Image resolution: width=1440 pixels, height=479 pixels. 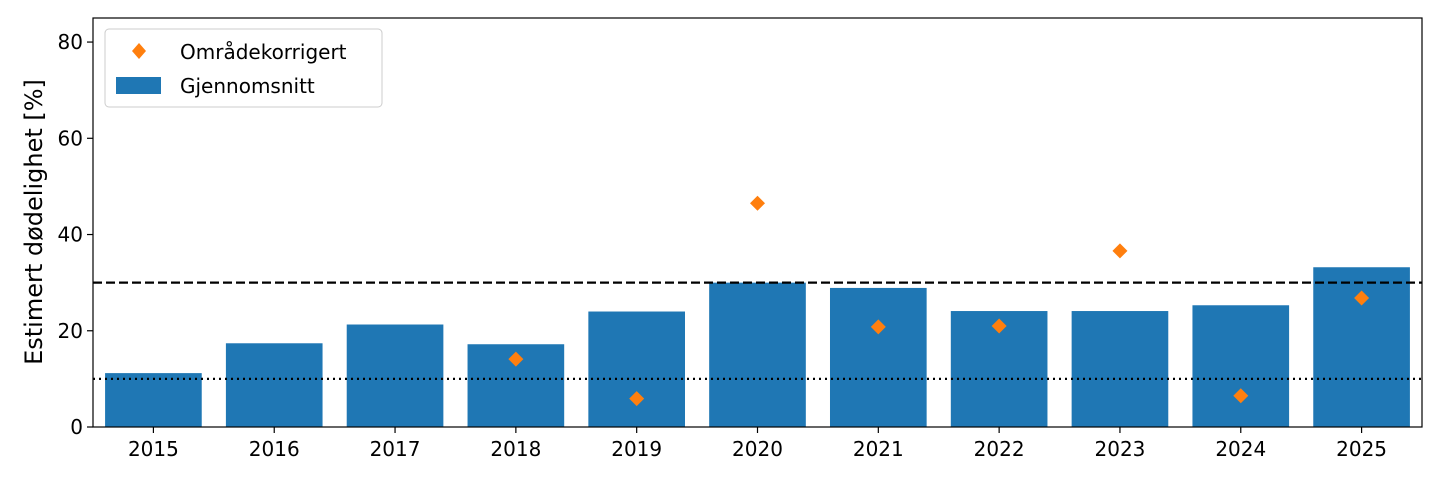 What do you see at coordinates (70, 235) in the screenshot?
I see `y-tick-label-40: 40` at bounding box center [70, 235].